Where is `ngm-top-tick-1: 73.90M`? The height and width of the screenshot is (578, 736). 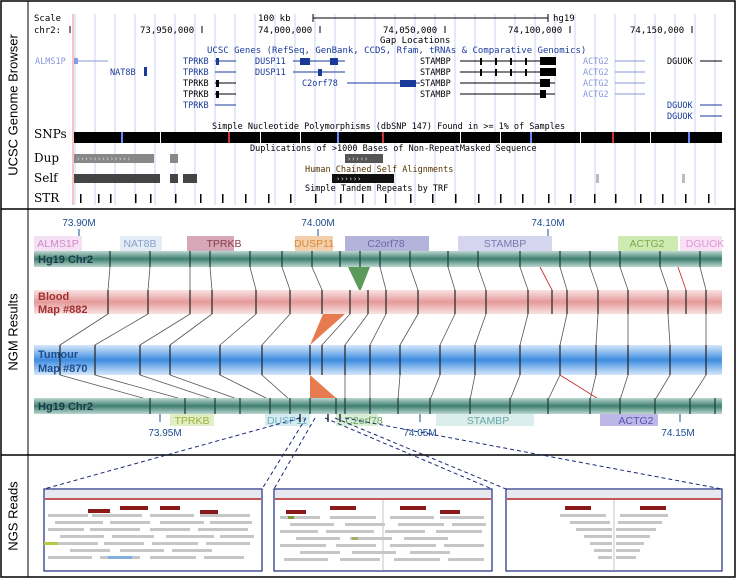 ngm-top-tick-1: 73.90M is located at coordinates (78, 223).